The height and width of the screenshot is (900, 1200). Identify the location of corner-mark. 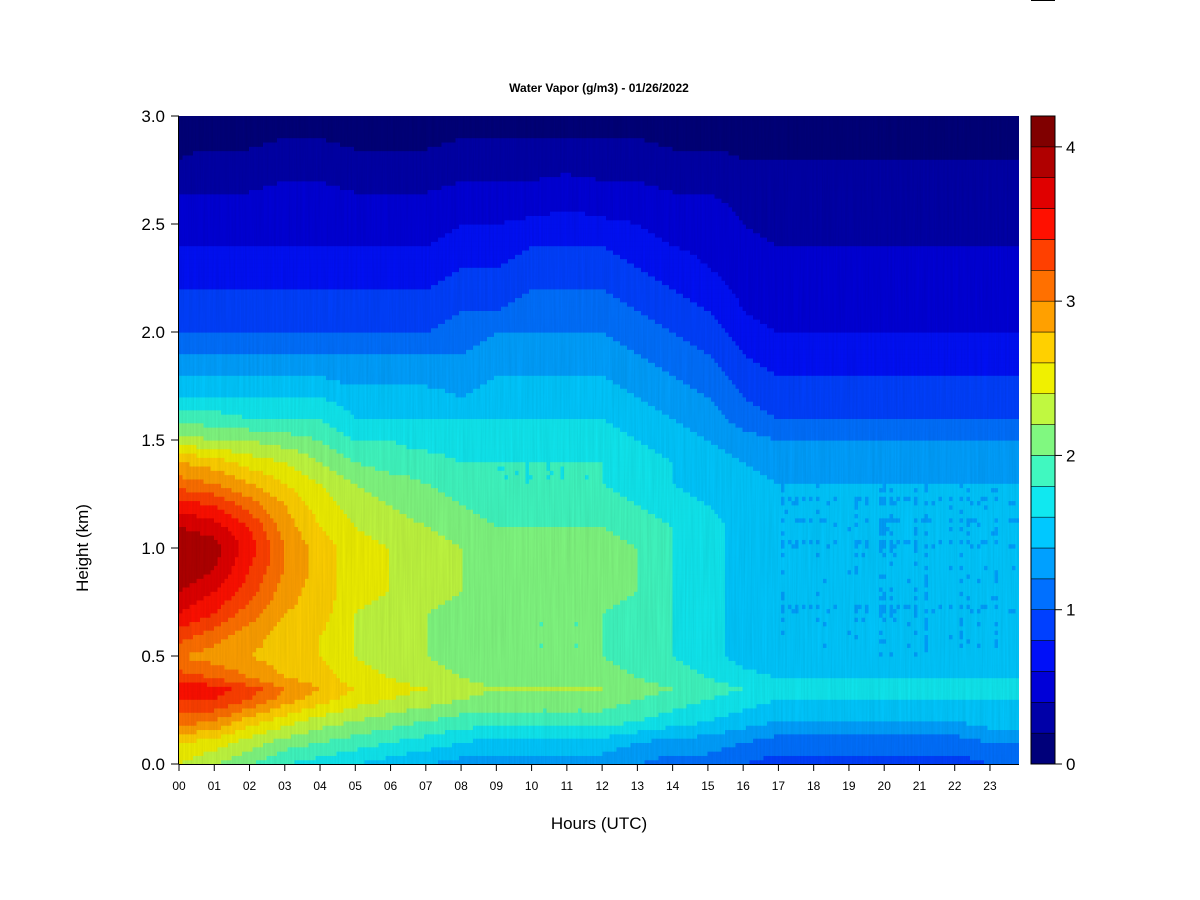
(1043, 0).